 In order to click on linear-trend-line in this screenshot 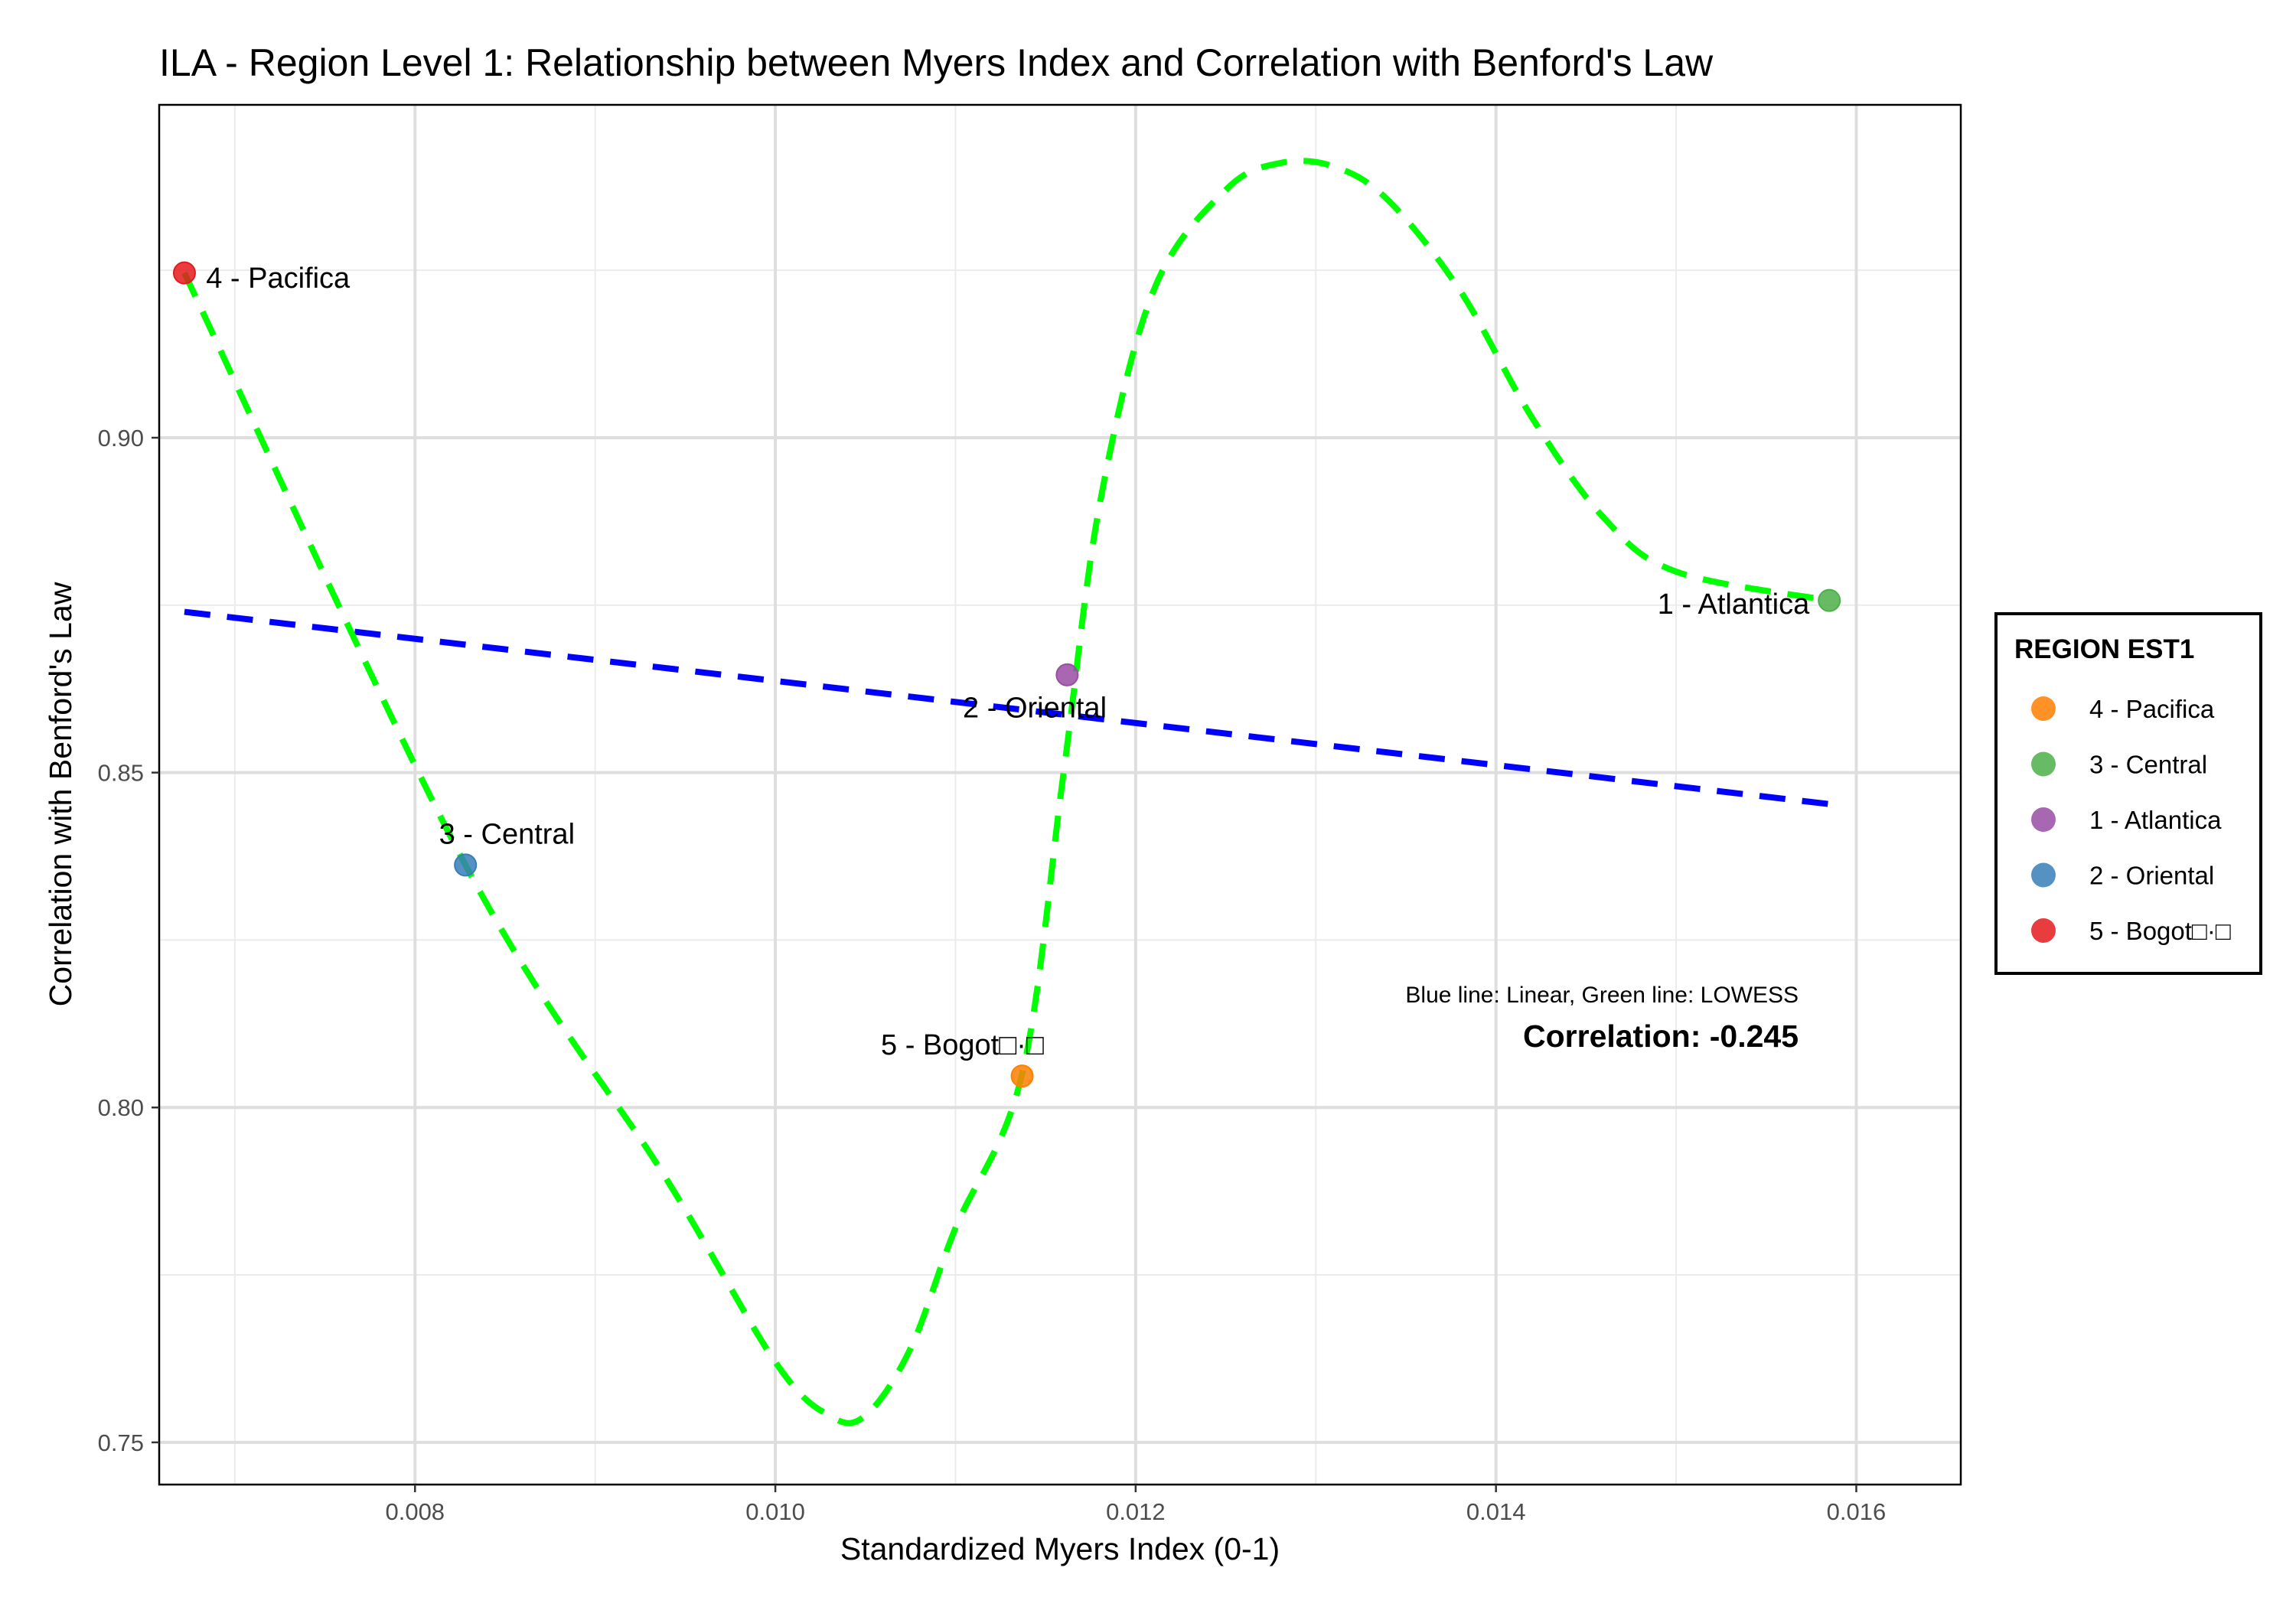, I will do `click(1007, 707)`.